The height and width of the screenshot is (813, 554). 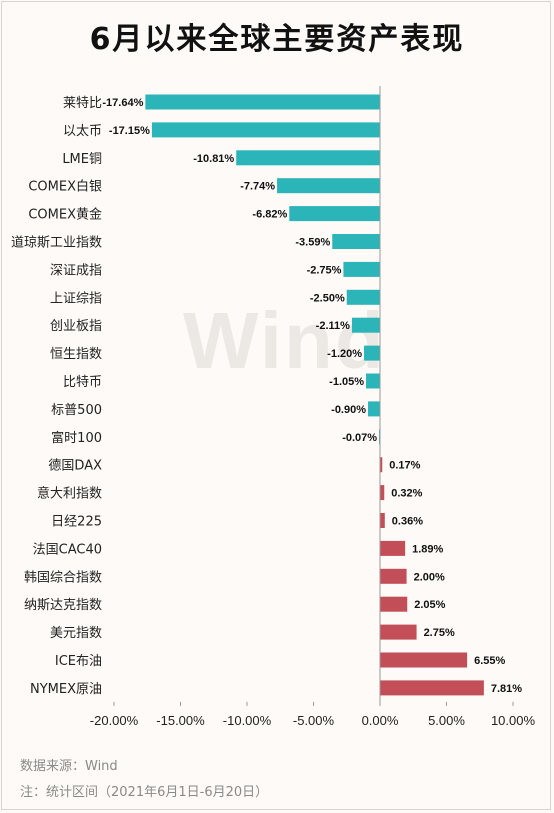 What do you see at coordinates (66, 689) in the screenshot?
I see `category-label: NYMEX原油` at bounding box center [66, 689].